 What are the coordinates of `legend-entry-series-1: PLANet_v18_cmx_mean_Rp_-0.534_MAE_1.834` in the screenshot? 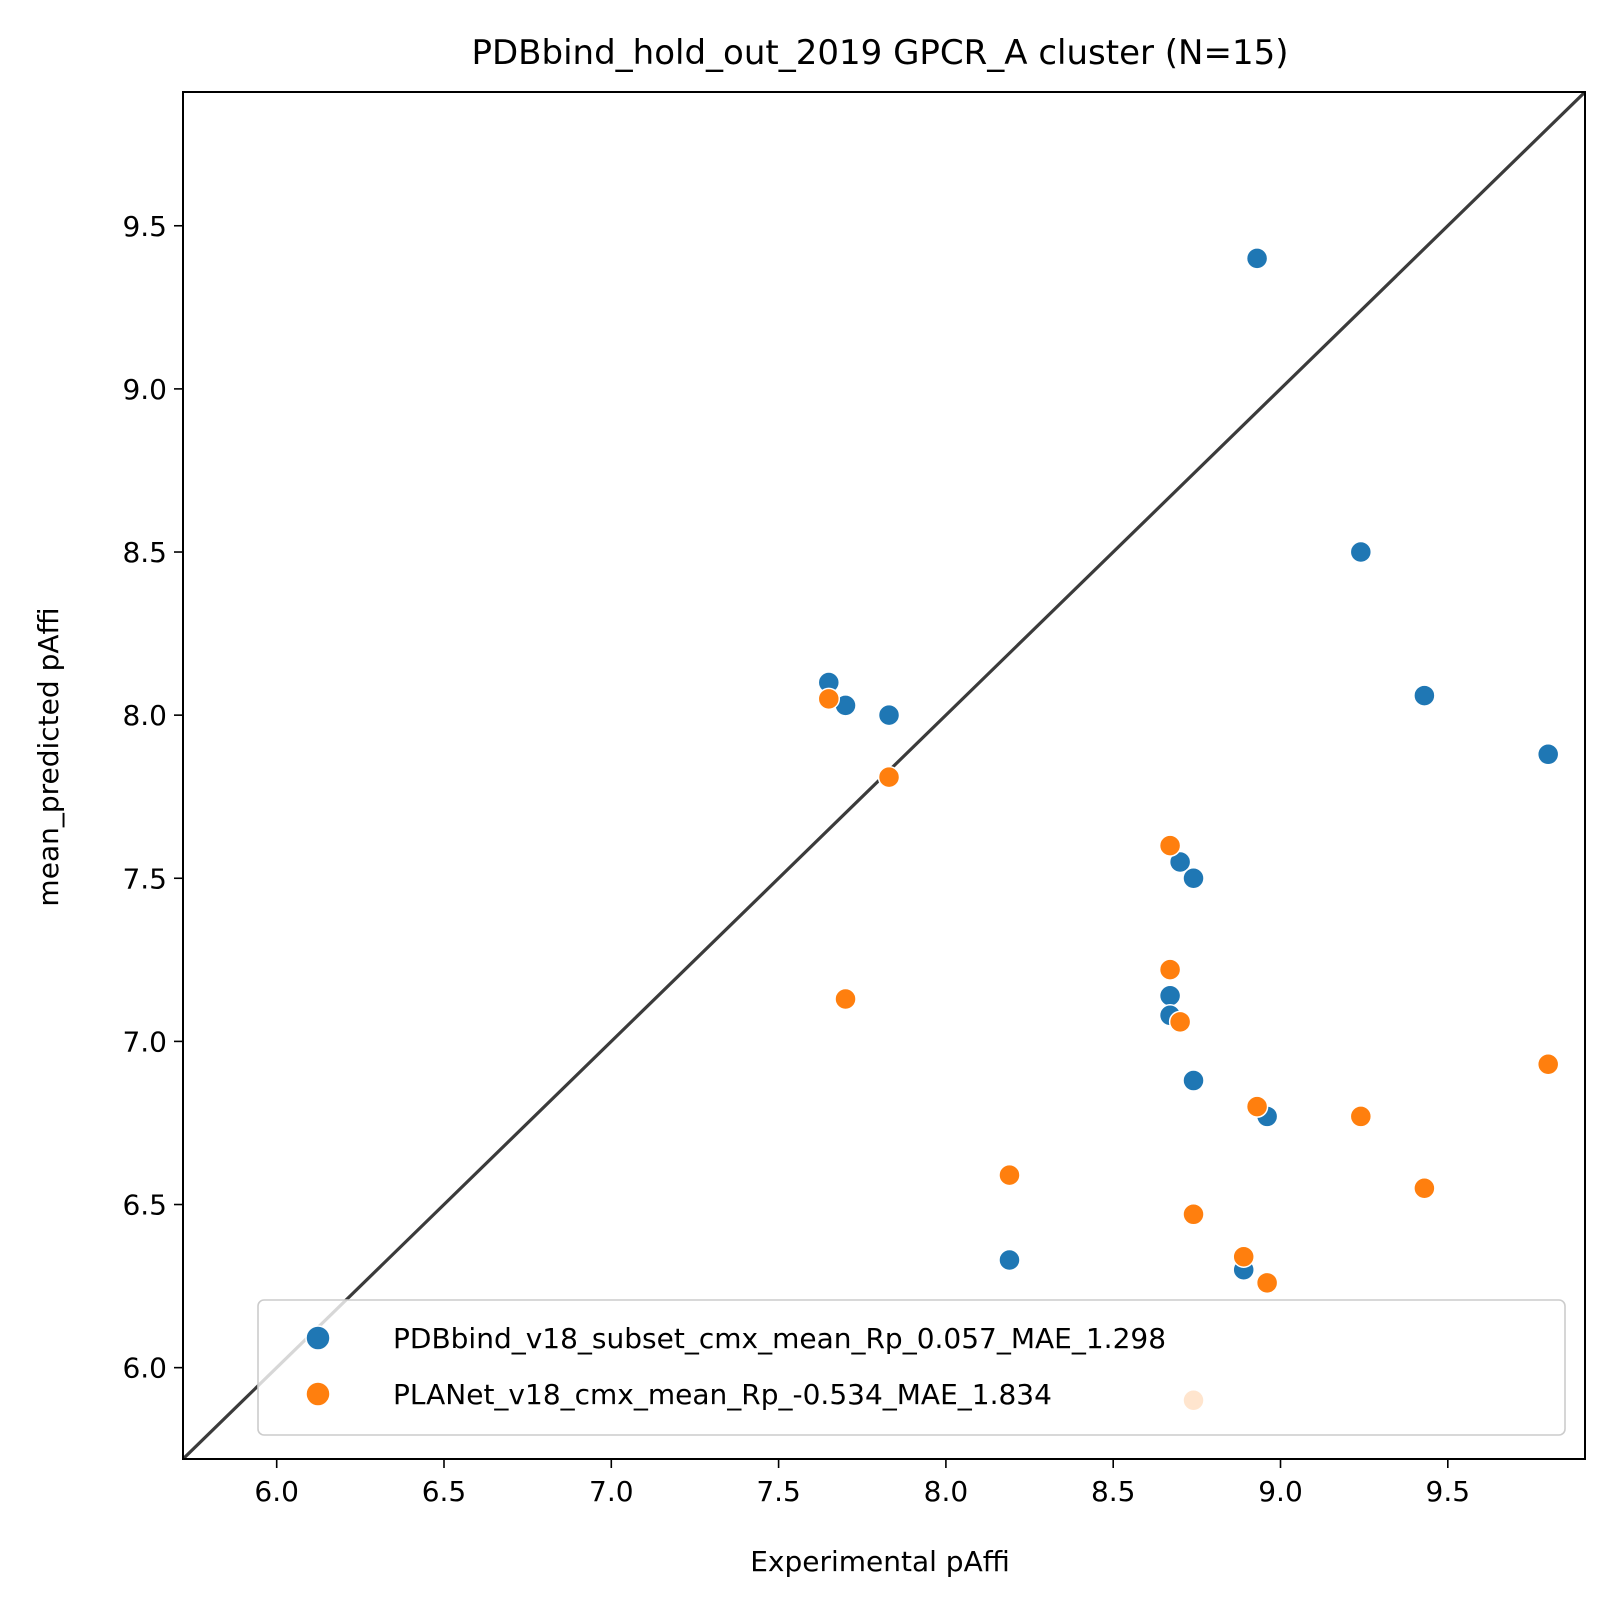 It's located at (722, 1394).